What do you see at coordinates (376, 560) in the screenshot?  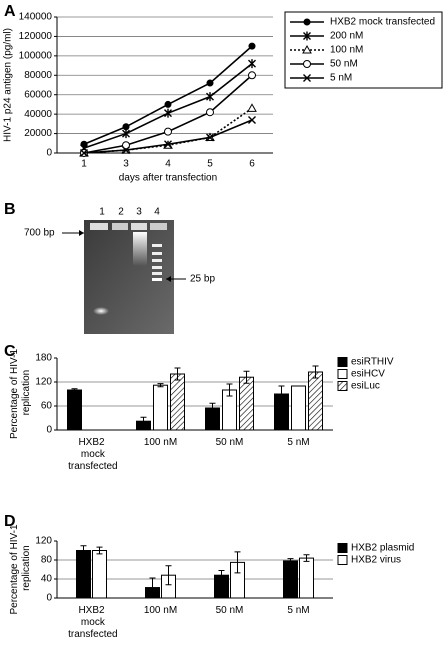 I see `legend-label: HXB2 virus` at bounding box center [376, 560].